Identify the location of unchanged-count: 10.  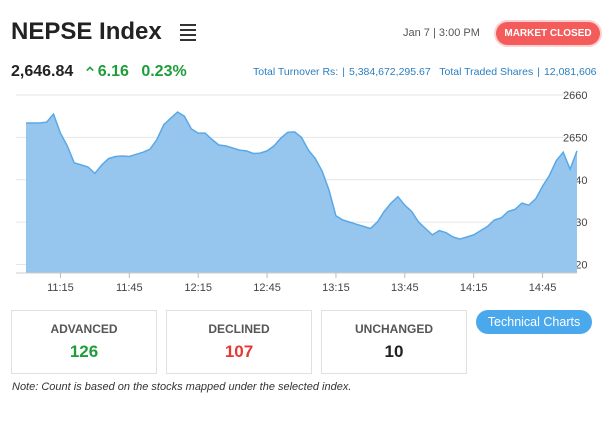
(394, 351).